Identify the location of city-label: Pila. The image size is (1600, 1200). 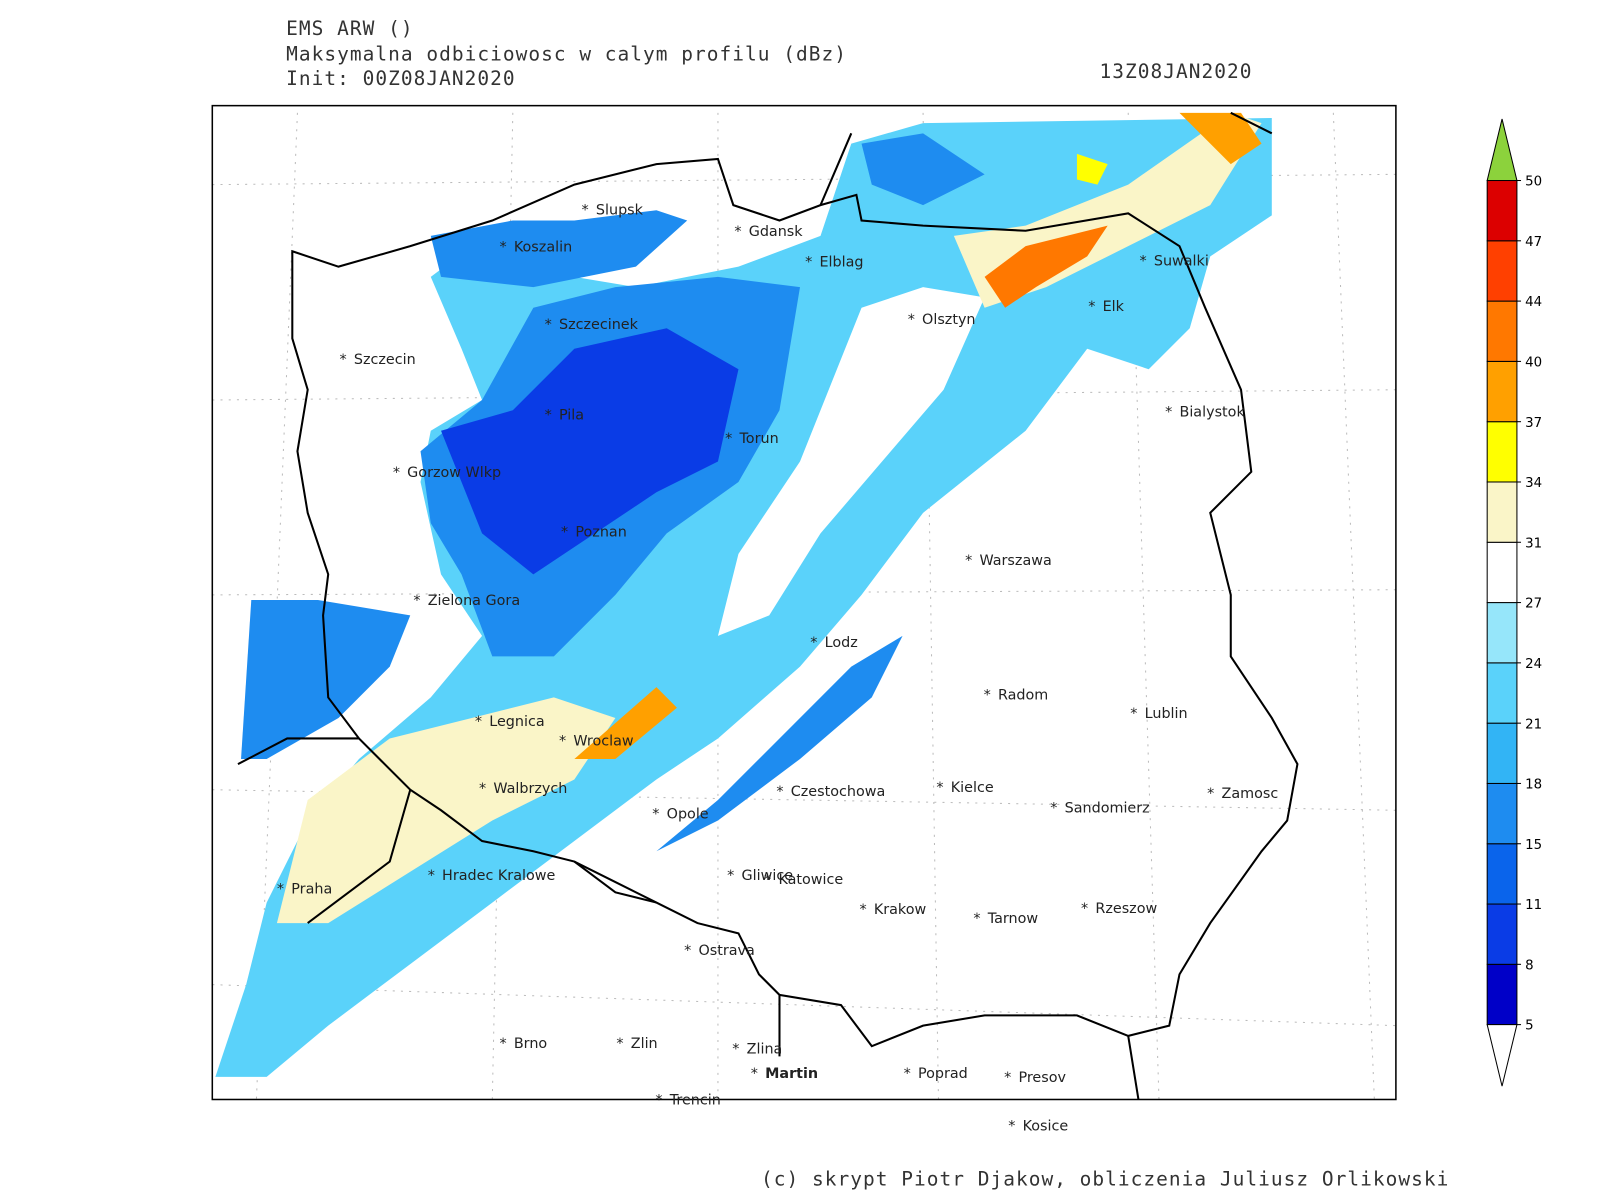
(571, 415).